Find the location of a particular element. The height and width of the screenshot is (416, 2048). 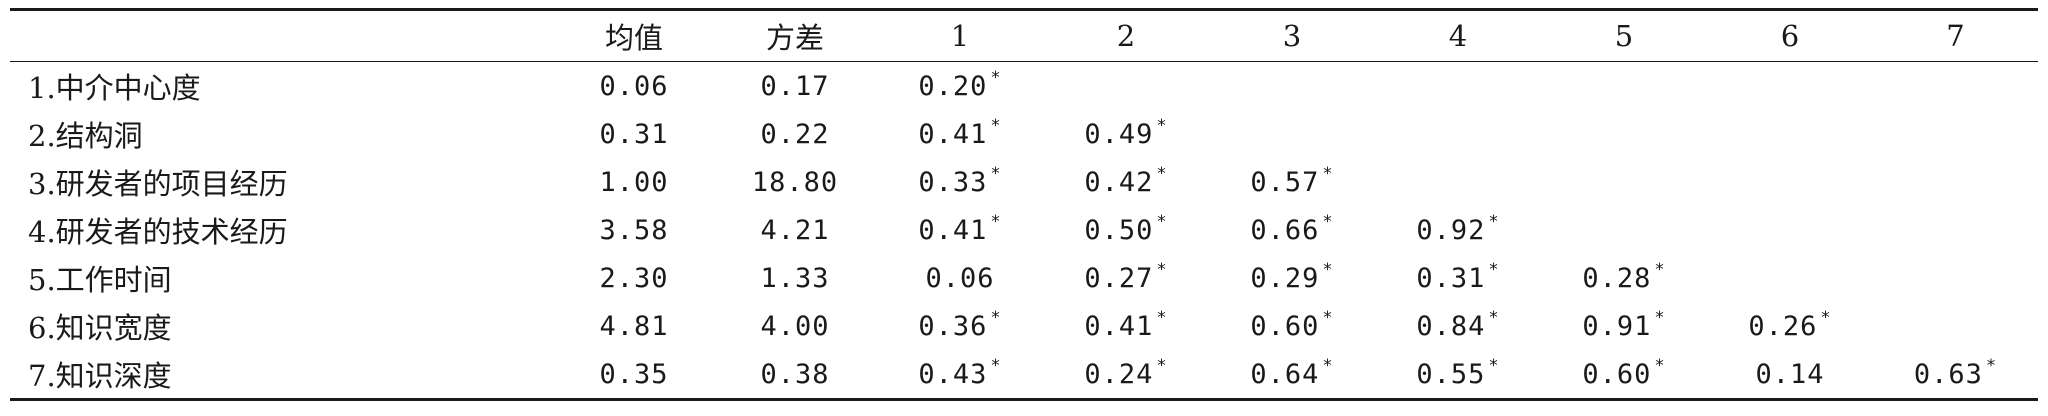

variance-cell: 4.21 is located at coordinates (795, 230).